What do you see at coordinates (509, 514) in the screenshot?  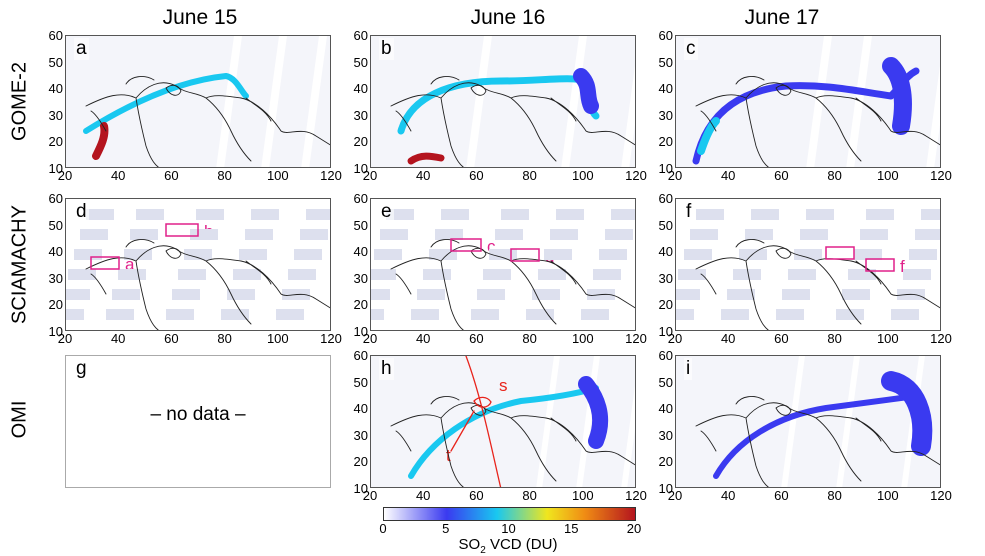 I see `colorbar` at bounding box center [509, 514].